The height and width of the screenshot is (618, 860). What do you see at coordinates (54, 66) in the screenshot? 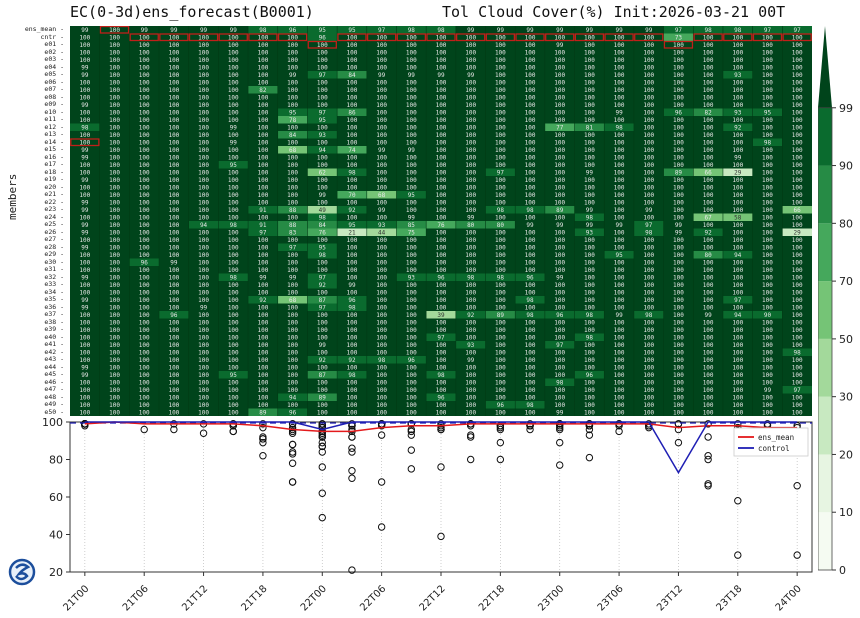
I see `row-label-e04: e04 -` at bounding box center [54, 66].